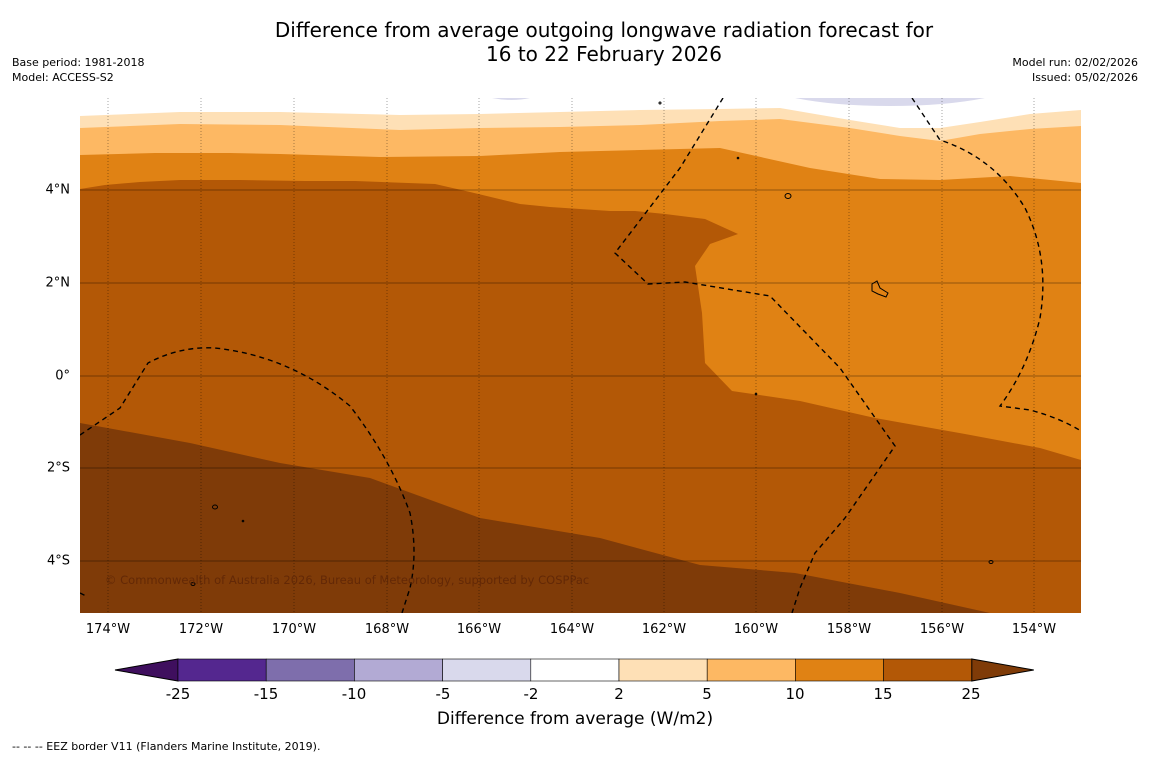 The height and width of the screenshot is (758, 1150). What do you see at coordinates (83, 594) in the screenshot?
I see `eez-border-southwest` at bounding box center [83, 594].